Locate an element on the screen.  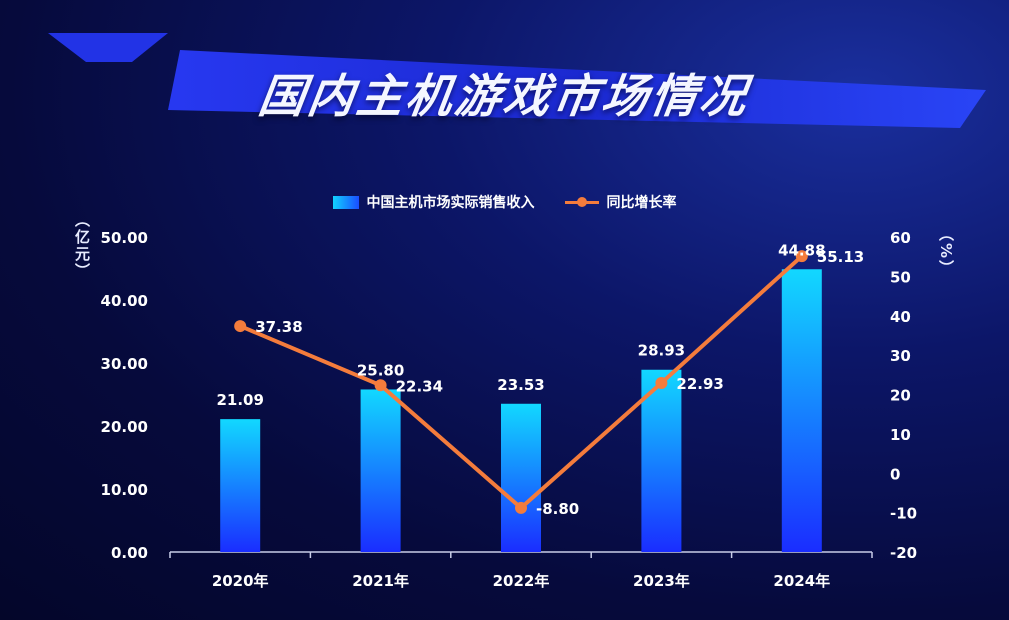
line-data-label: 37.38 is located at coordinates (278, 327).